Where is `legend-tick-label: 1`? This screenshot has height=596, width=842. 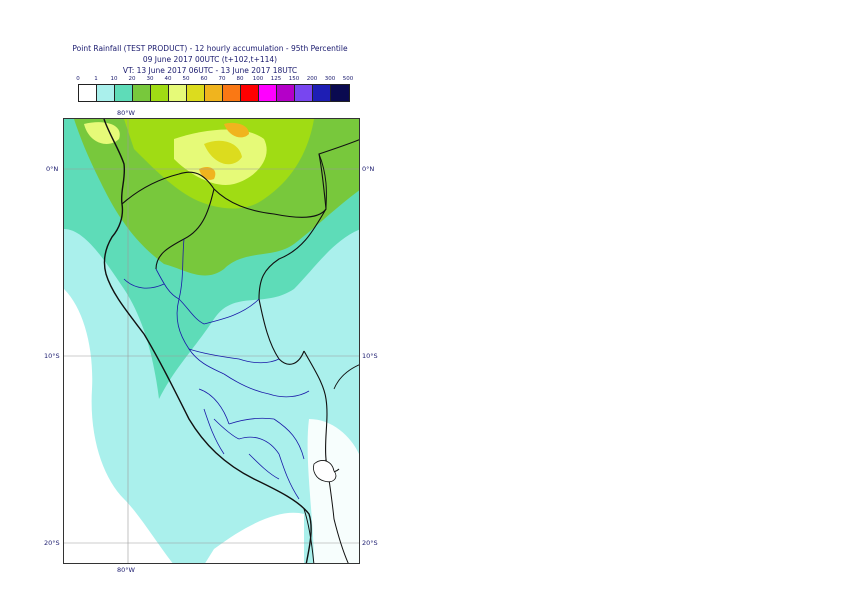
legend-tick-label: 1 is located at coordinates (96, 79).